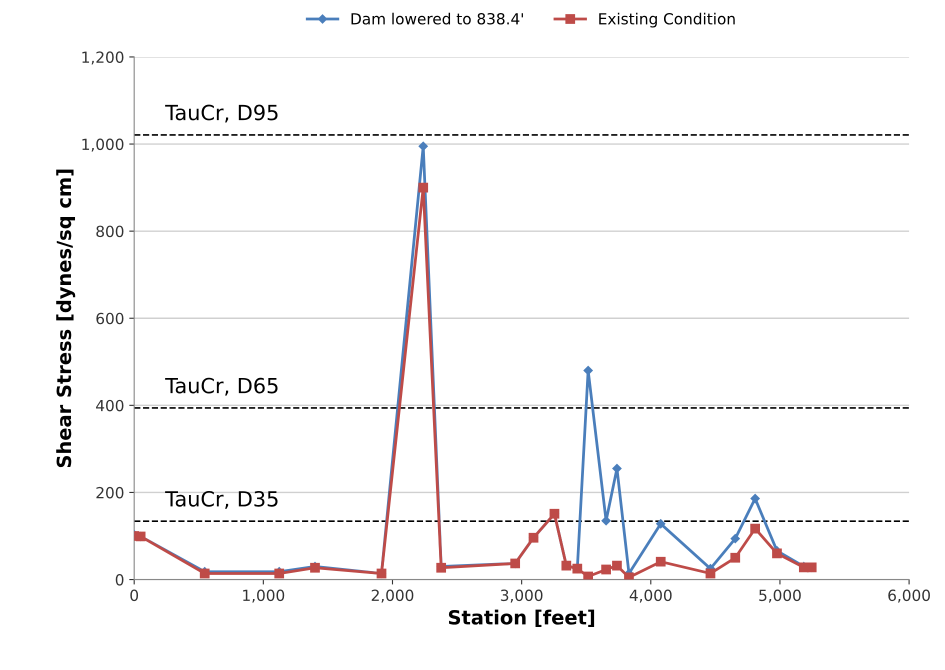  I want to click on y-axis-title: Shear Stress [dynes/sq cm], so click(66, 319).